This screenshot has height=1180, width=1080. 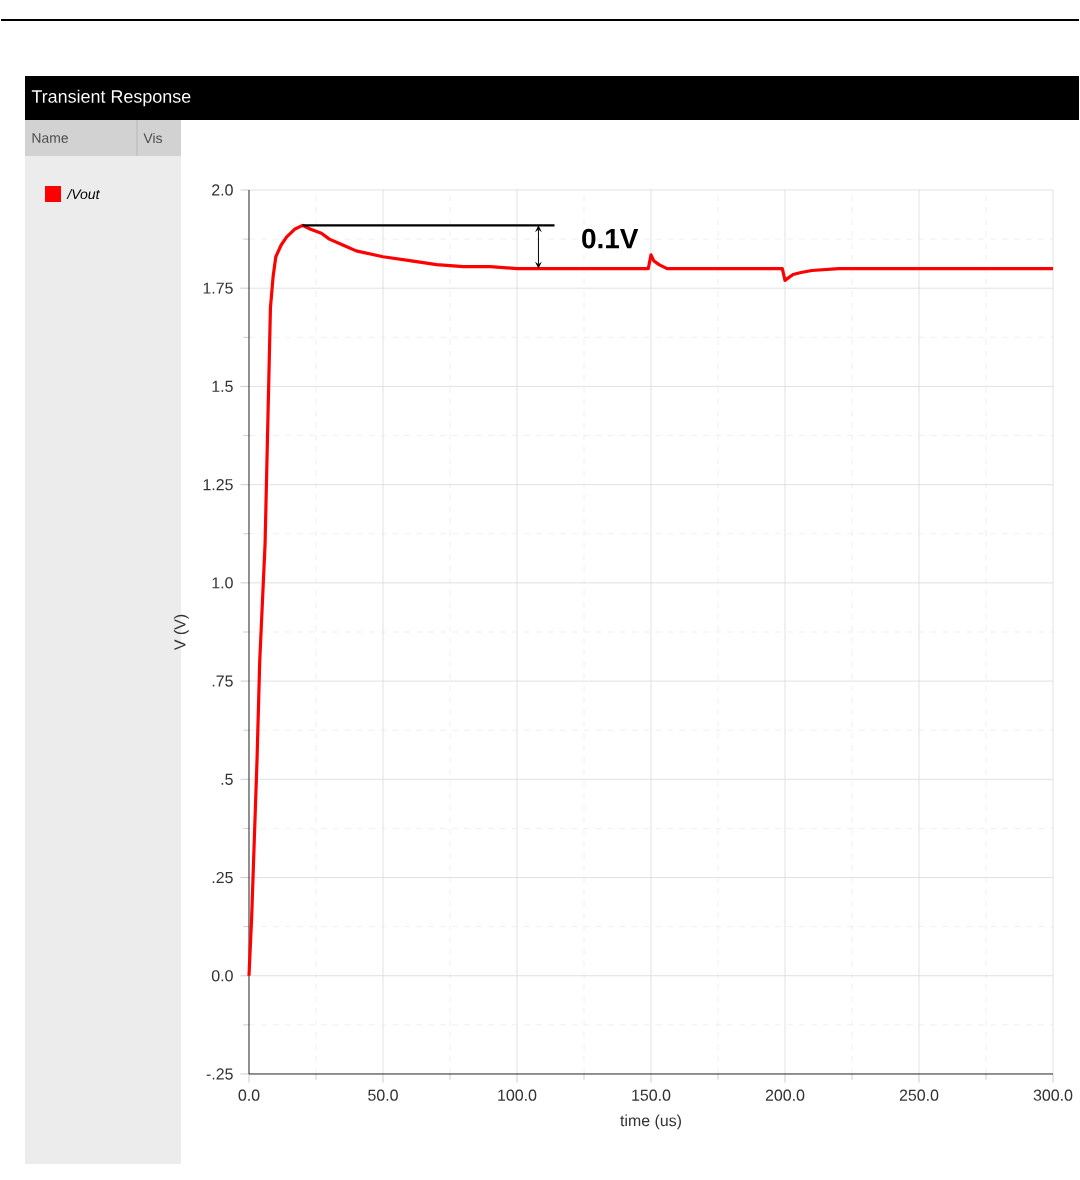 What do you see at coordinates (610, 238) in the screenshot?
I see `annotation: 0.1V` at bounding box center [610, 238].